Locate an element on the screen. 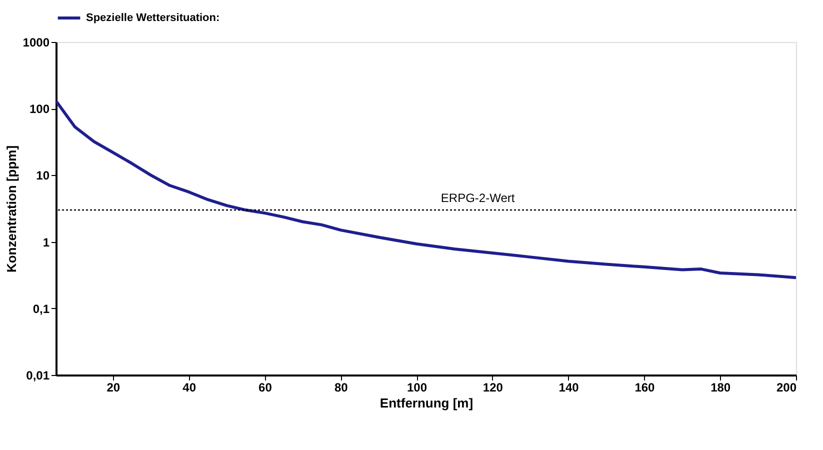  x-tick-label: 200 is located at coordinates (786, 387).